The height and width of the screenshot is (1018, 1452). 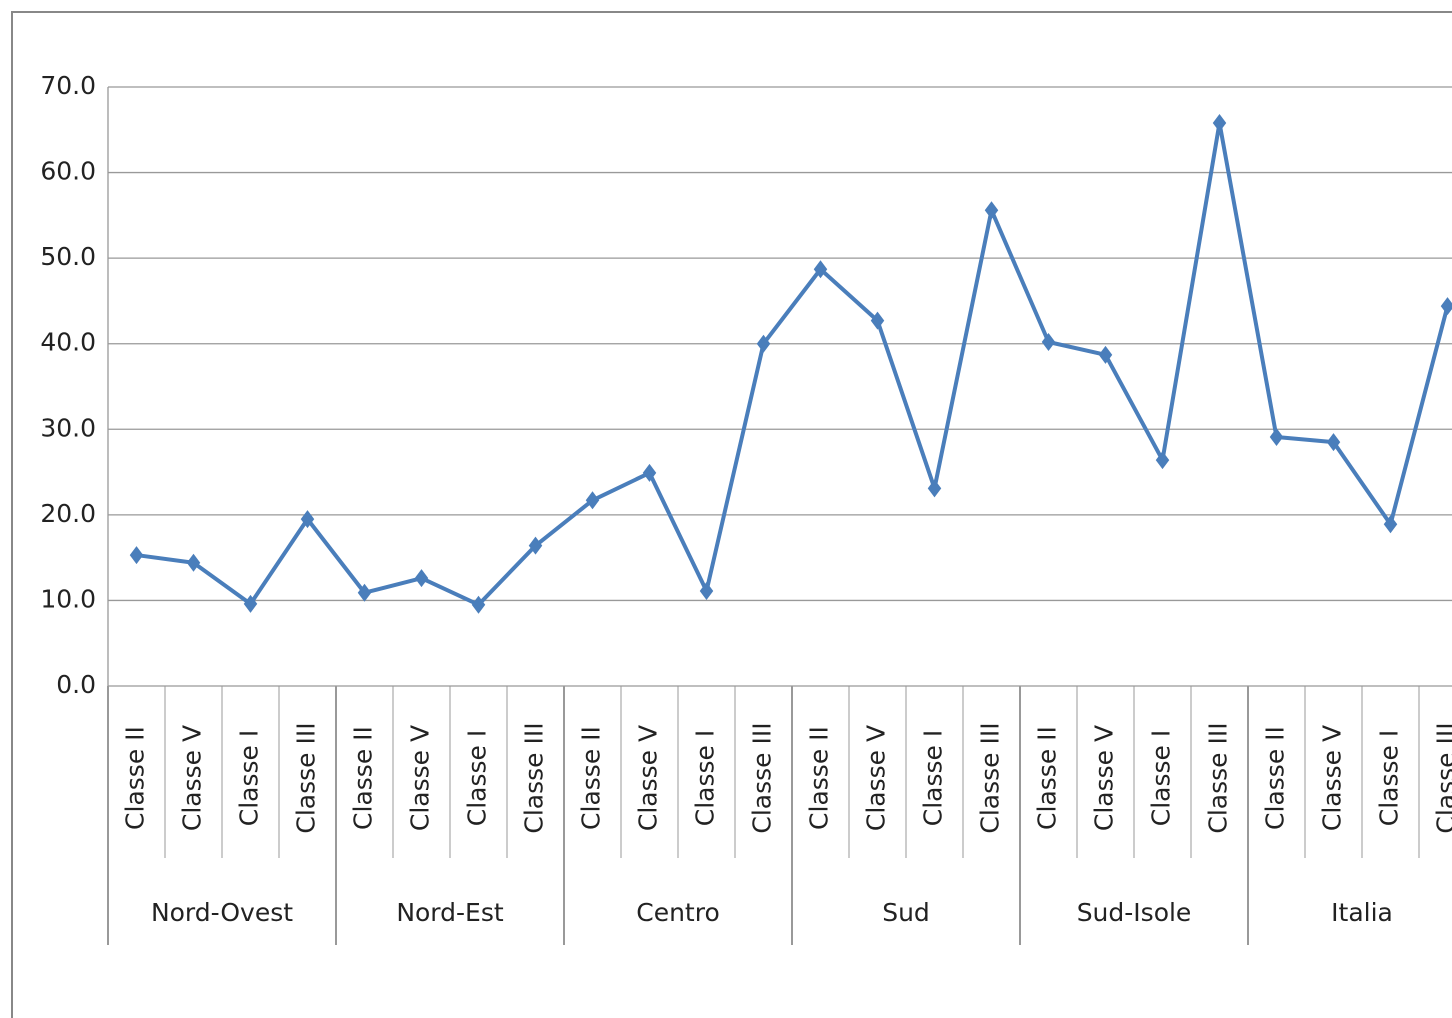 What do you see at coordinates (906, 912) in the screenshot?
I see `group-label: Sud` at bounding box center [906, 912].